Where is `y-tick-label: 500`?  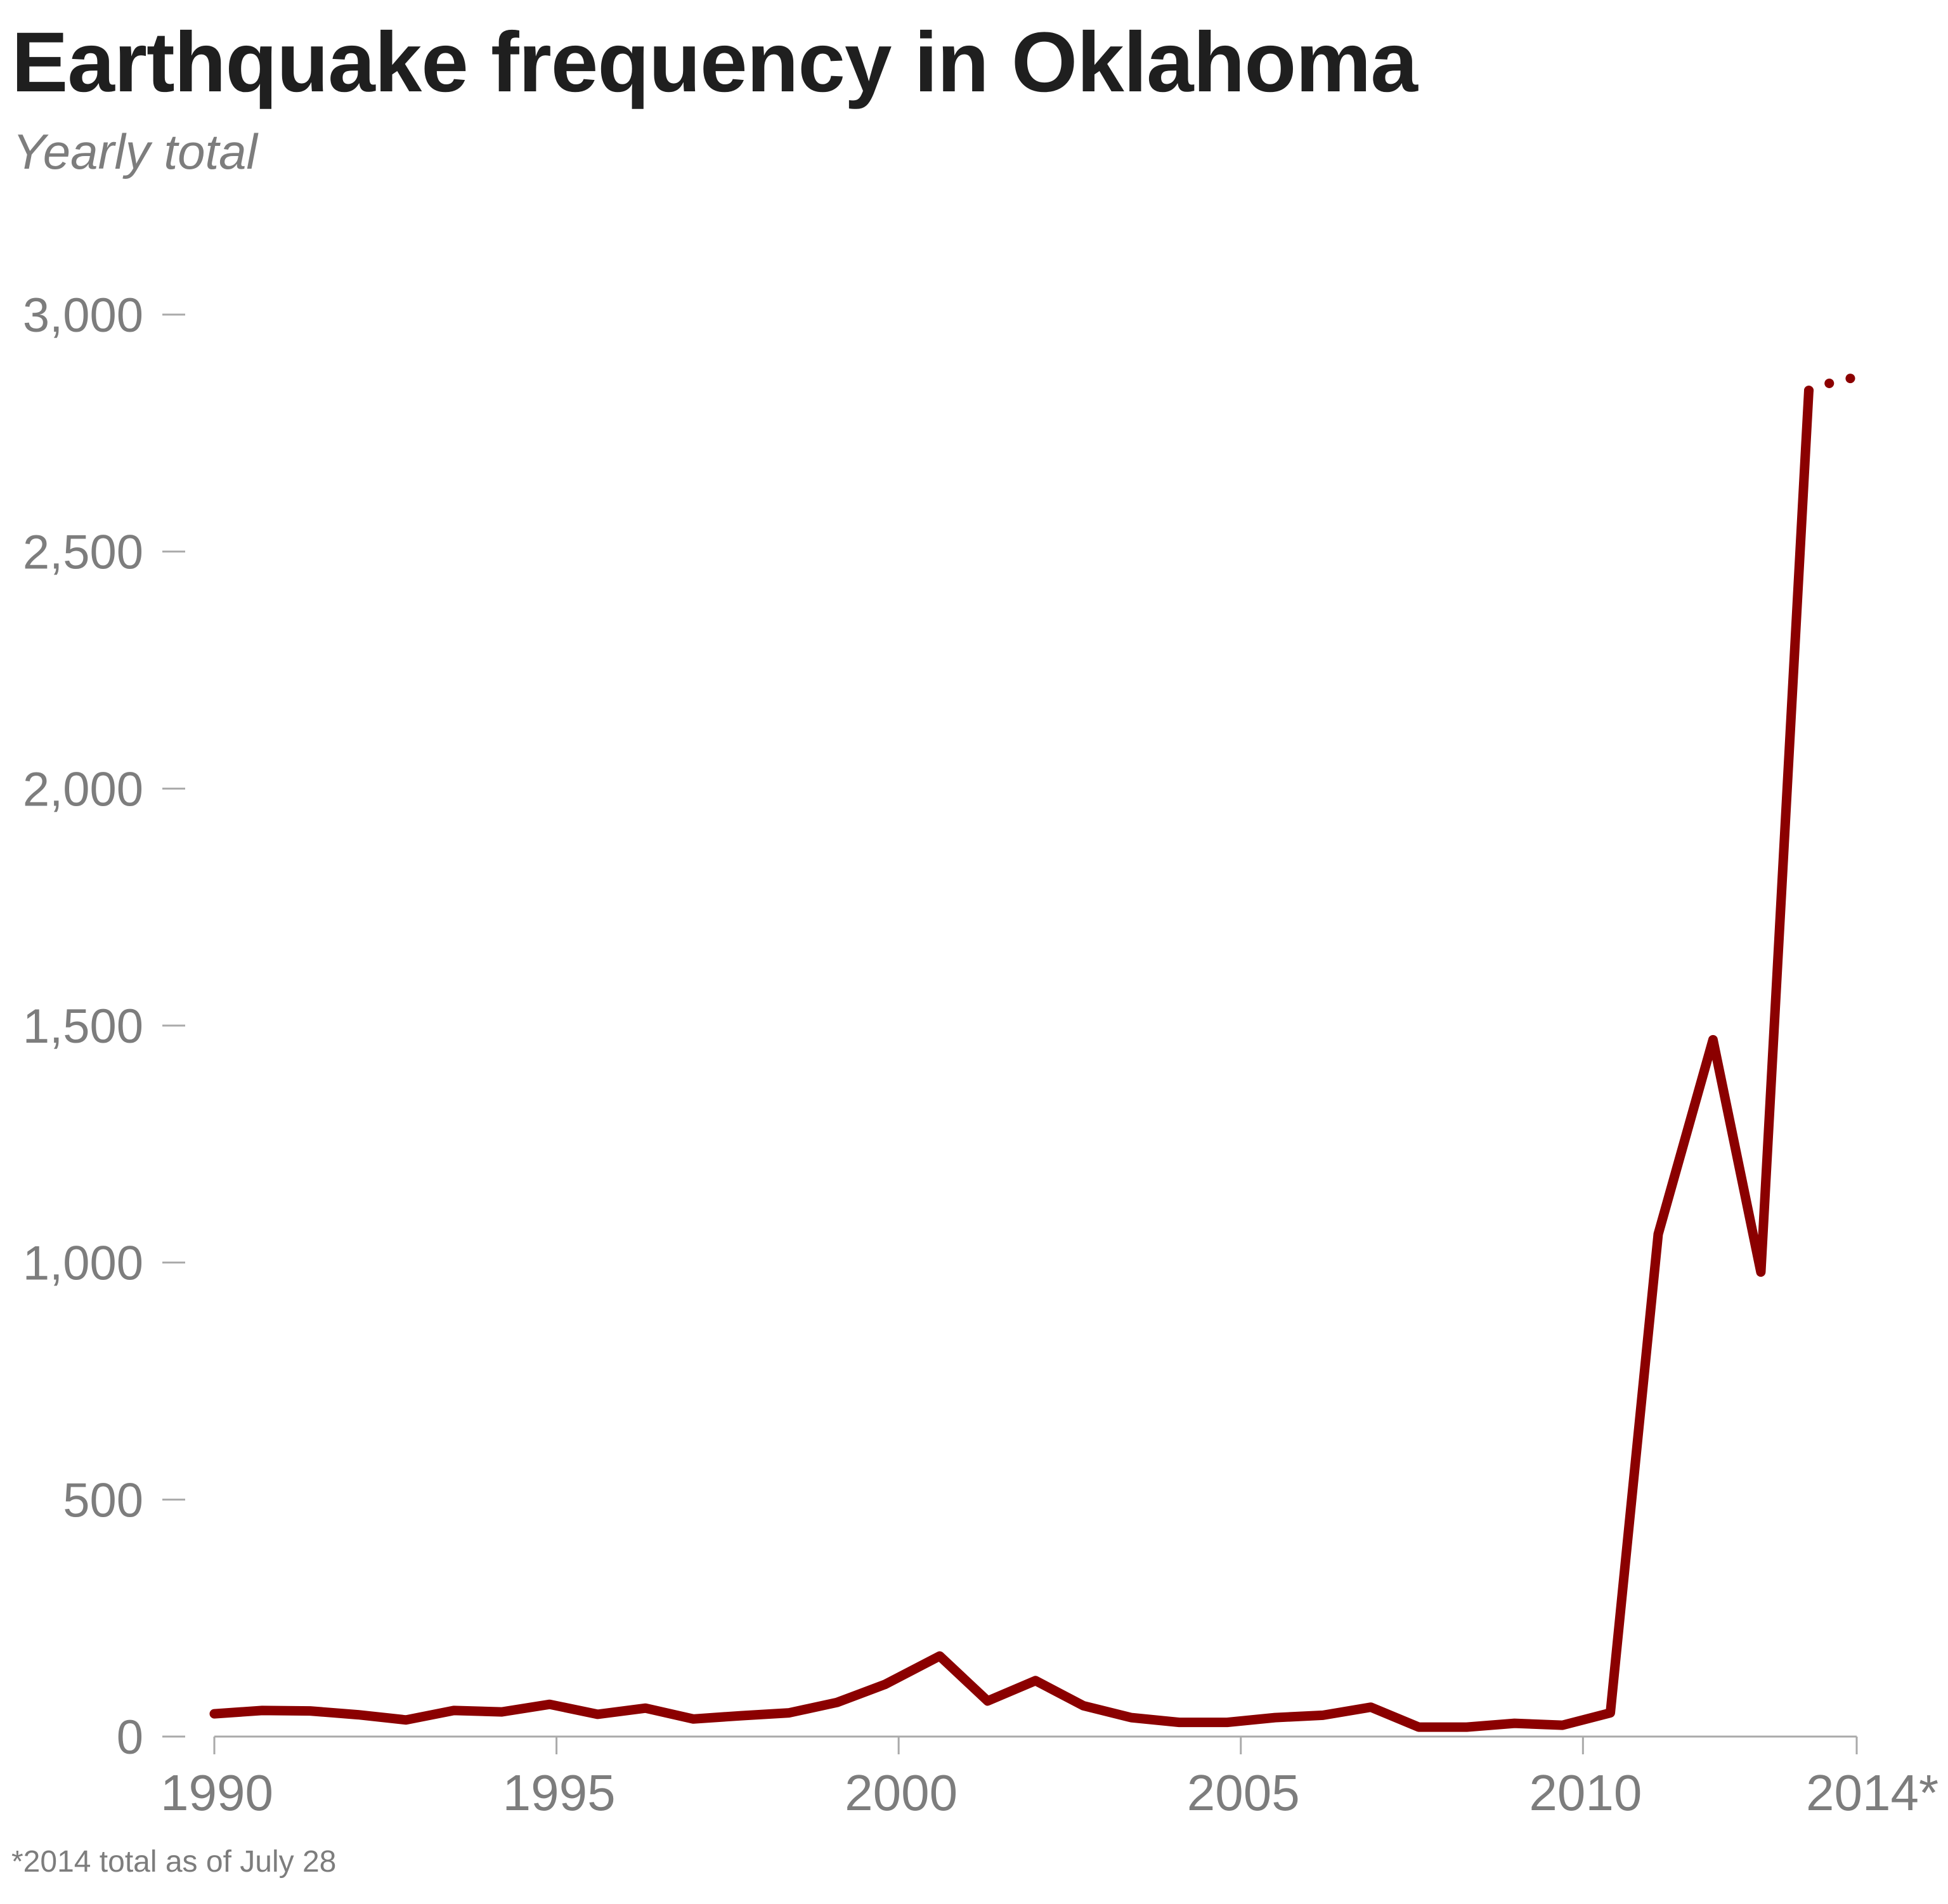
y-tick-label: 500 is located at coordinates (103, 1500).